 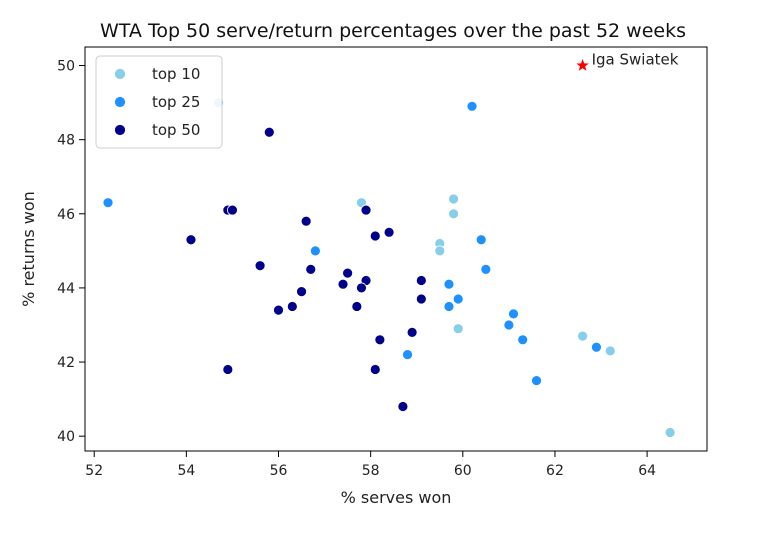 What do you see at coordinates (371, 471) in the screenshot?
I see `x-tick-label: 58` at bounding box center [371, 471].